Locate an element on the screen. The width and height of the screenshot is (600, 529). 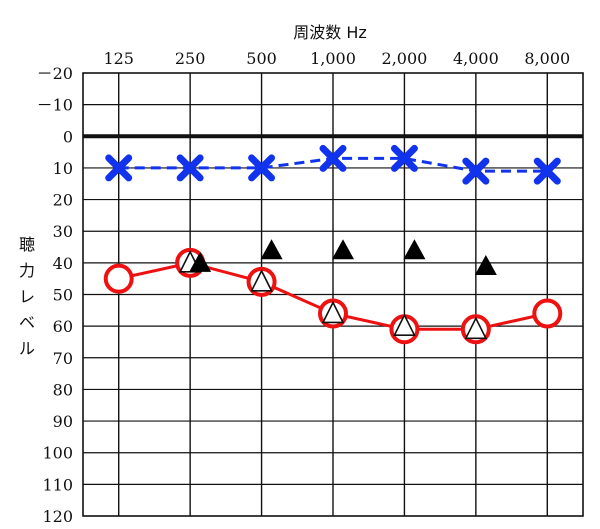
x-axis-title: 周波数 Hz is located at coordinates (330, 32).